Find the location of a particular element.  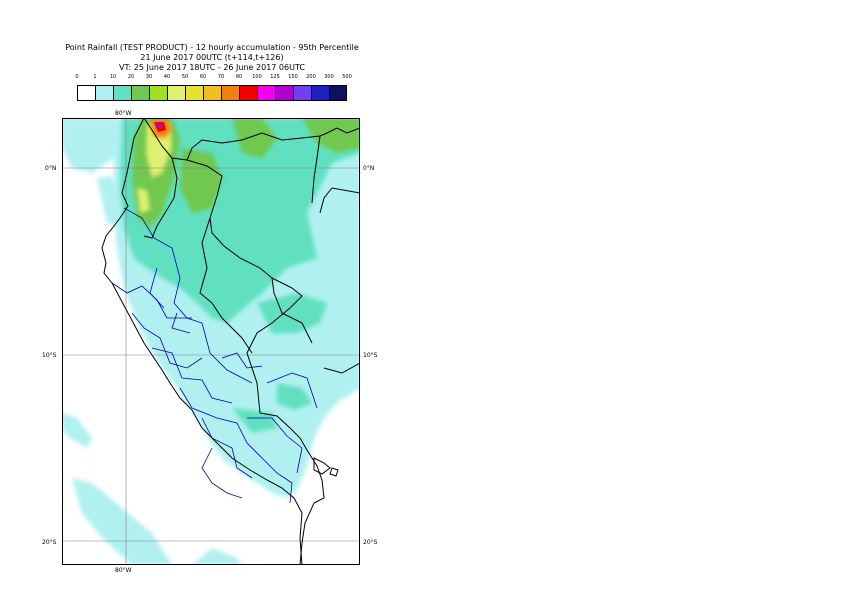

legend-threshold-label: 10 is located at coordinates (113, 77).